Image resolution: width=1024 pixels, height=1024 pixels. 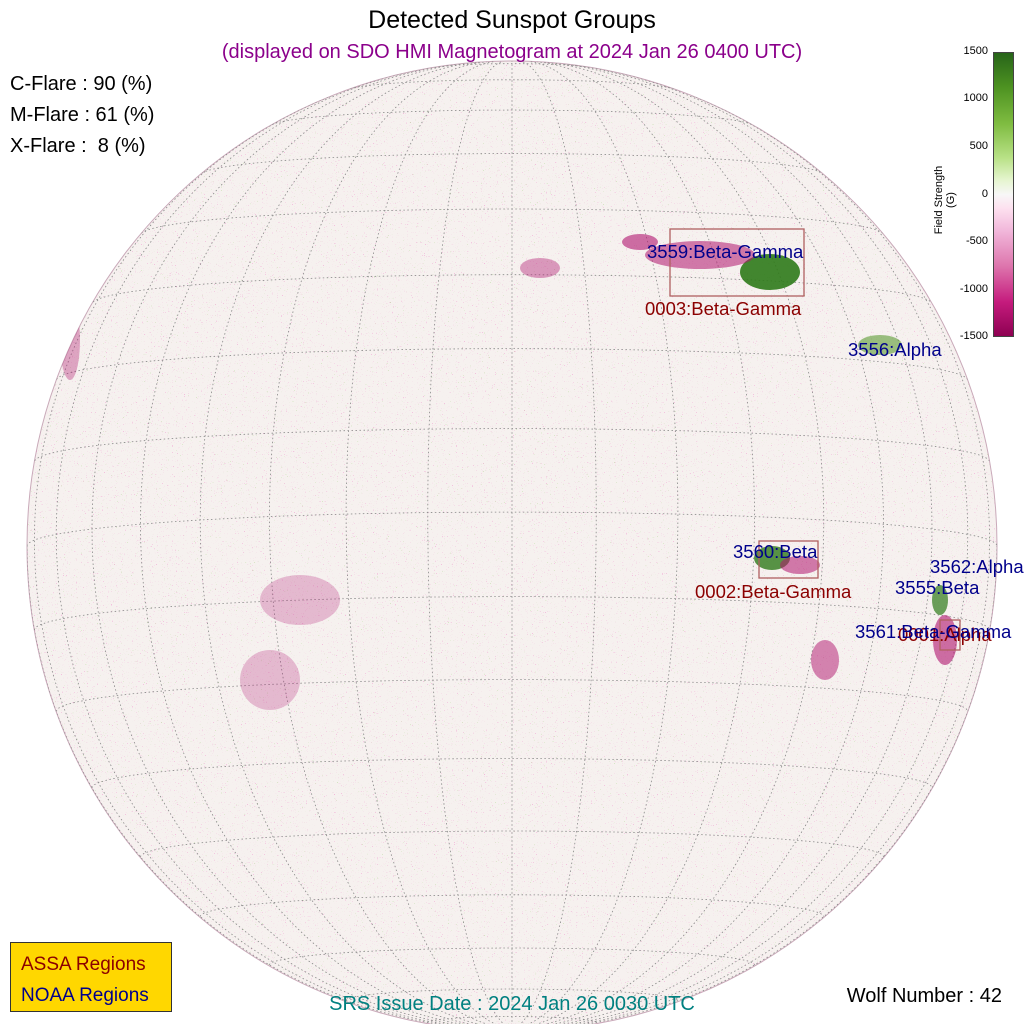 What do you see at coordinates (945, 200) in the screenshot?
I see `colorbar-title: Field Strength (G)` at bounding box center [945, 200].